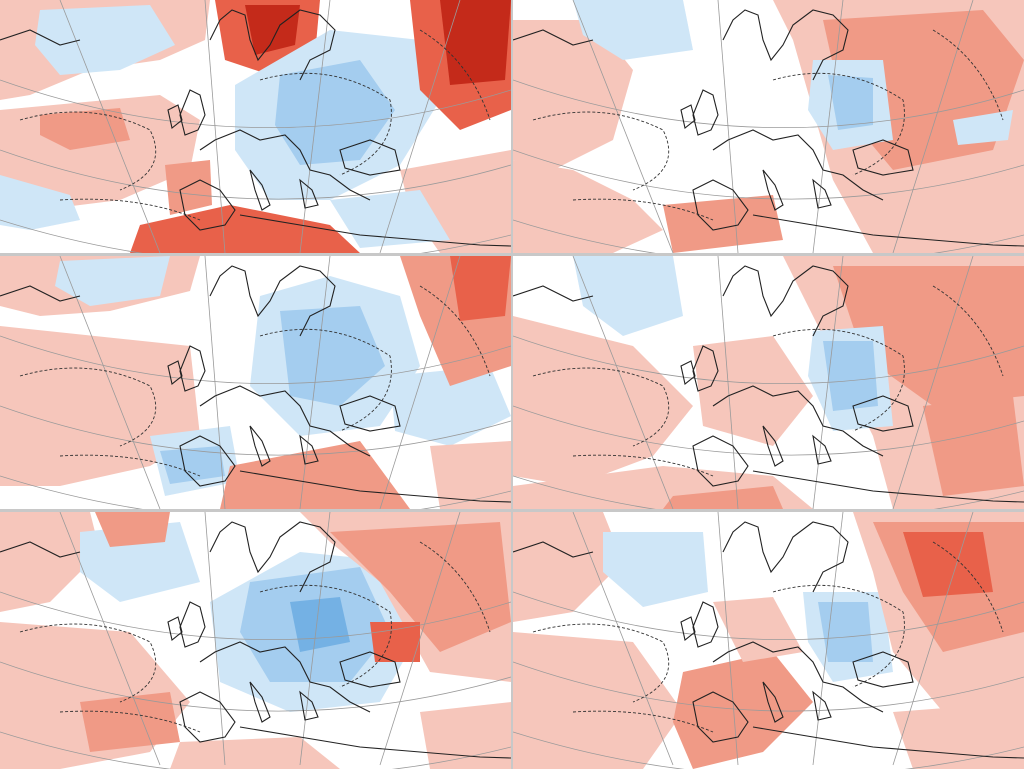  Describe the element at coordinates (320, 624) in the screenshot. I see `cold-strong-anomaly-region` at that location.